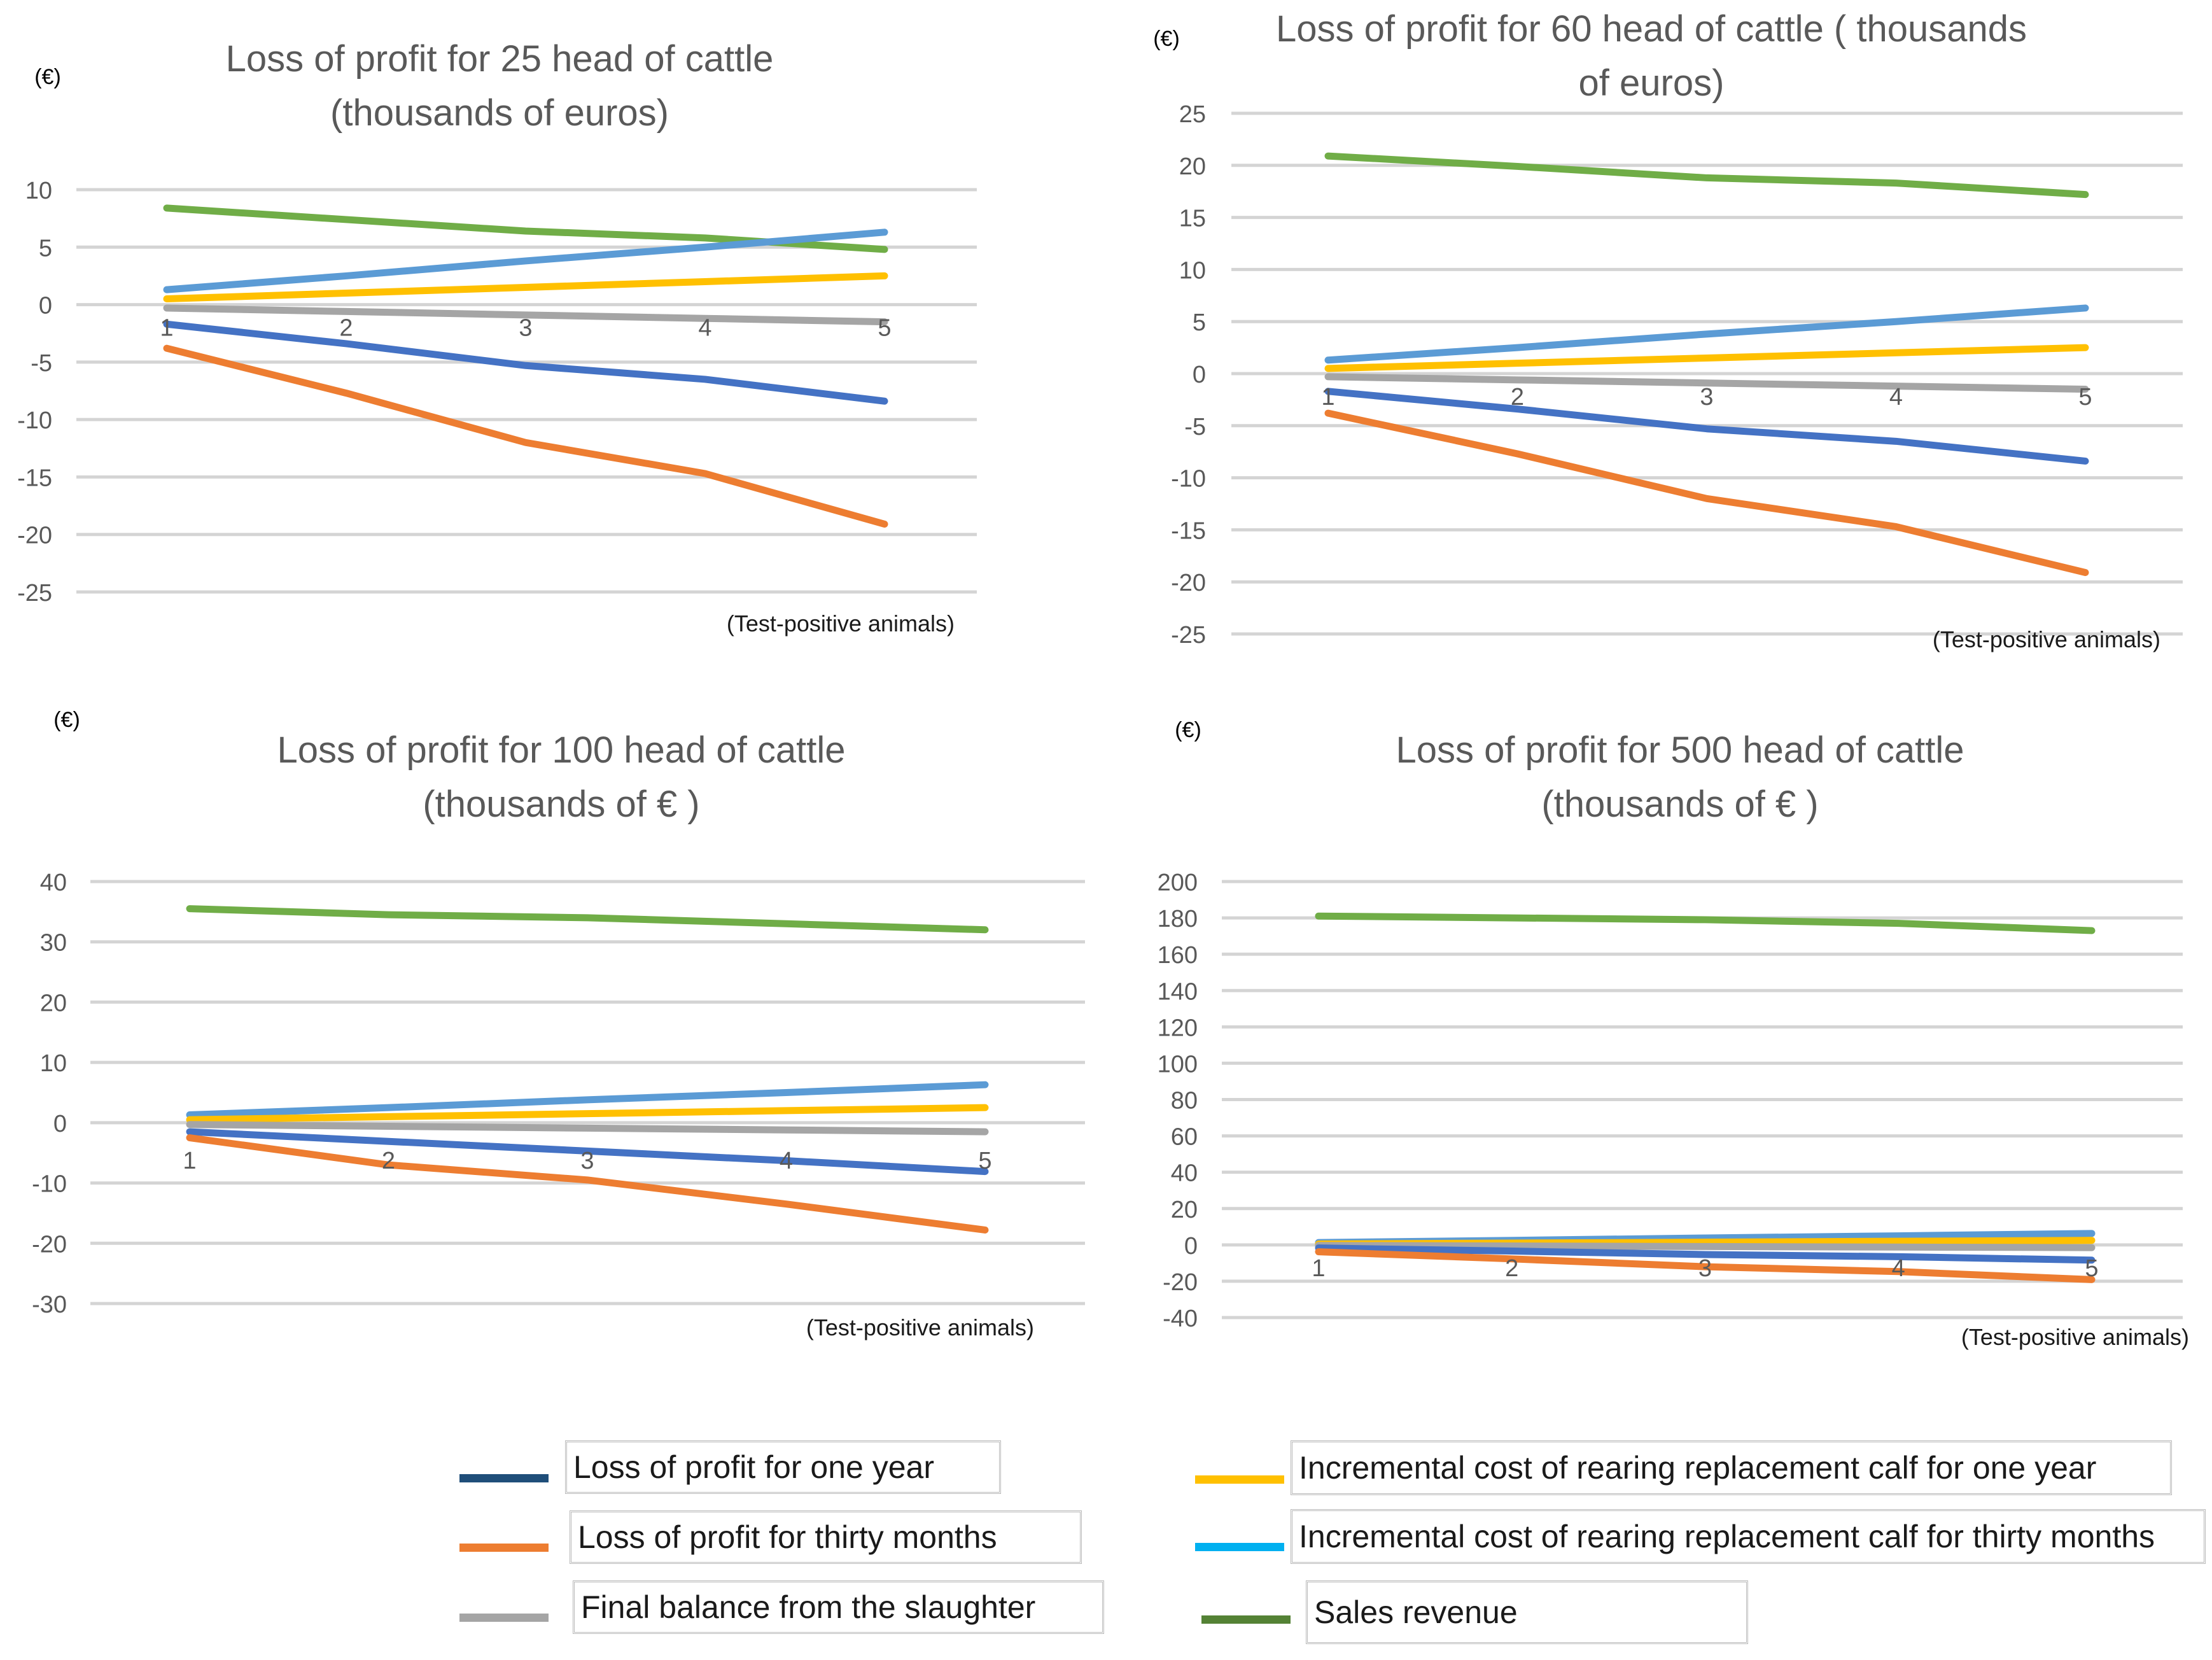 The height and width of the screenshot is (1660, 2212). I want to click on chart-title-line: Loss of profit for 25 head of cattle, so click(500, 59).